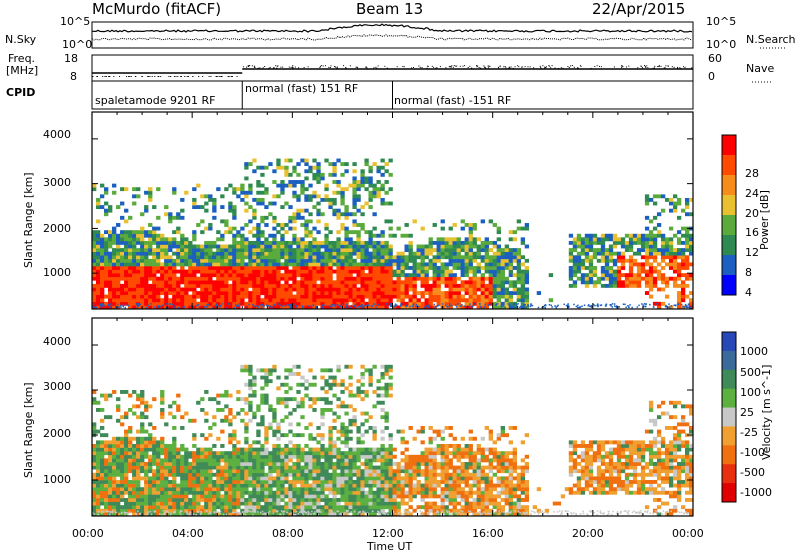 This screenshot has height=554, width=800. I want to click on cpid-label: CPID, so click(21, 92).